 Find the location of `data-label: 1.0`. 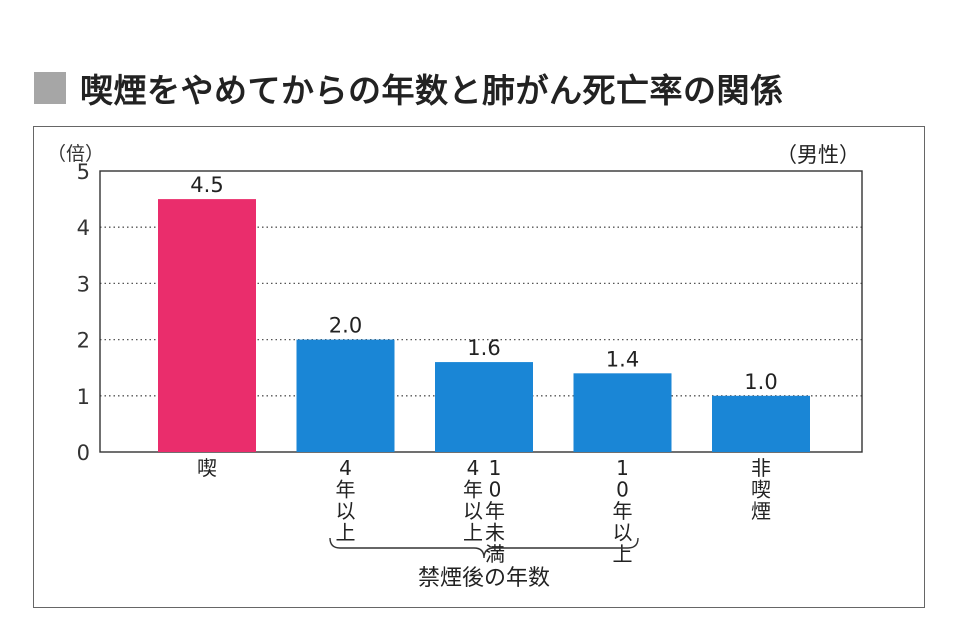

data-label: 1.0 is located at coordinates (760, 382).